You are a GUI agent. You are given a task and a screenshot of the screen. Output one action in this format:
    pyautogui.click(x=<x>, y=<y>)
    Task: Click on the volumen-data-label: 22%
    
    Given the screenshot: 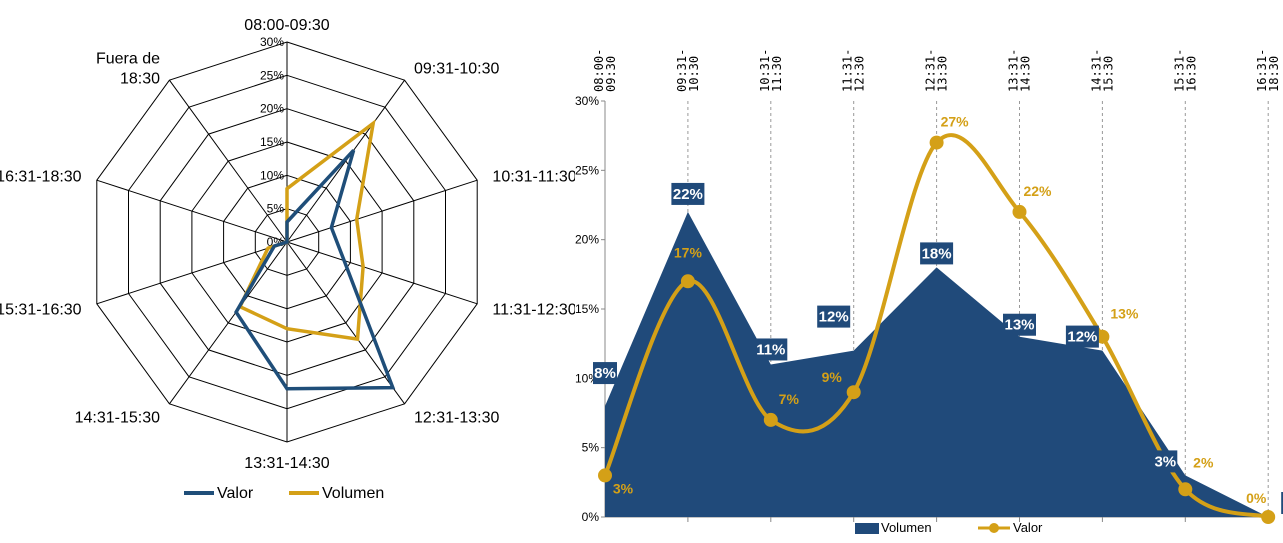 What is the action you would take?
    pyautogui.click(x=688, y=194)
    